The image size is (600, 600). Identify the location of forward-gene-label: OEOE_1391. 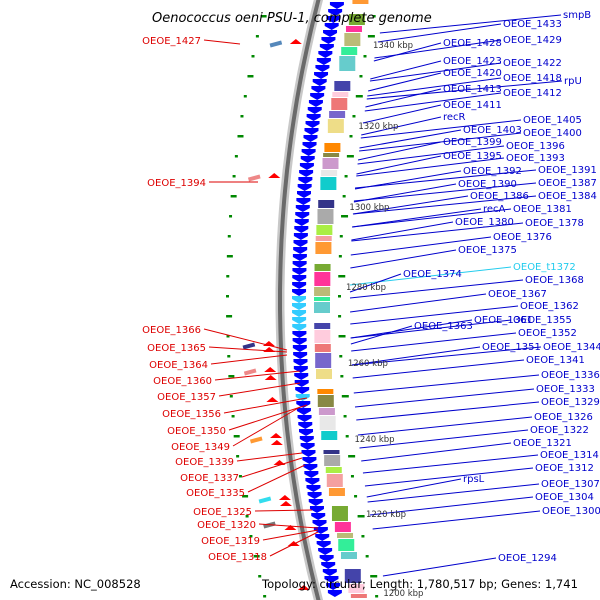
(567, 170).